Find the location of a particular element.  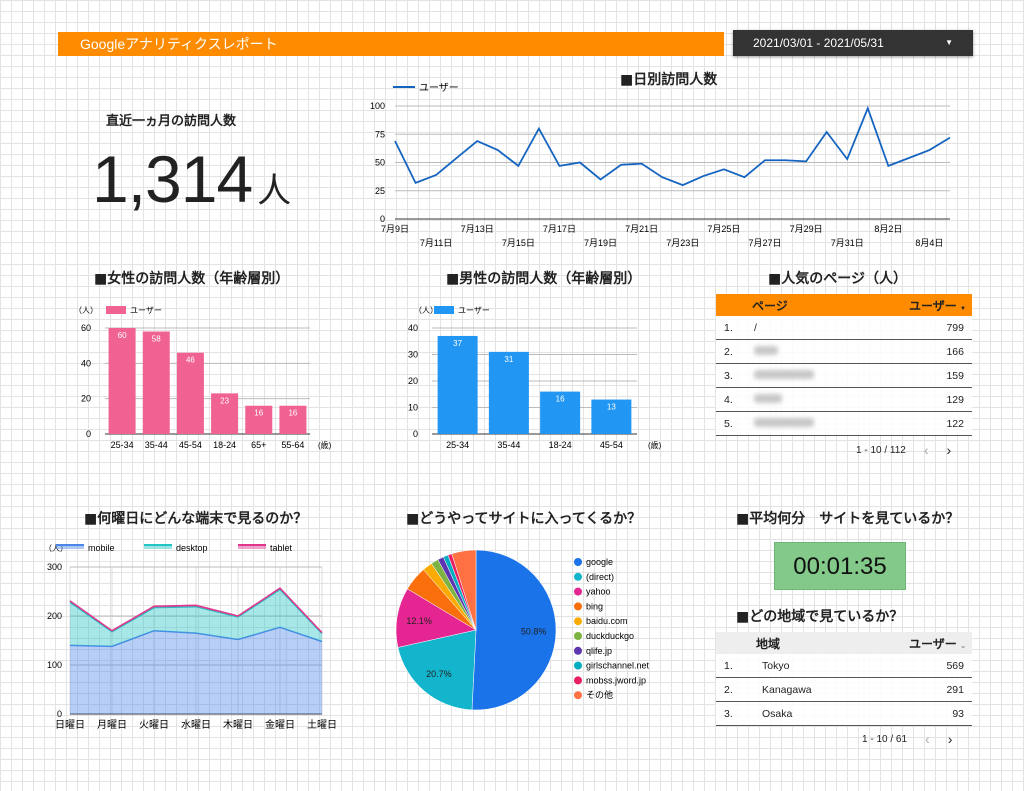

data-label: 16 is located at coordinates (258, 413).